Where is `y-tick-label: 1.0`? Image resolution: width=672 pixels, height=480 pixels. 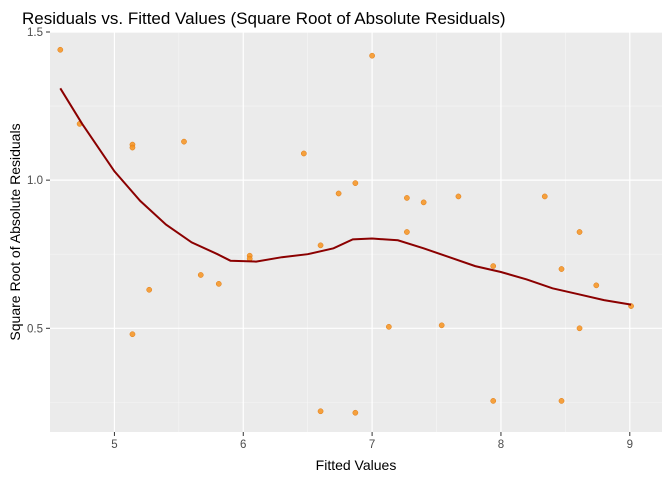 y-tick-label: 1.0 is located at coordinates (35, 181).